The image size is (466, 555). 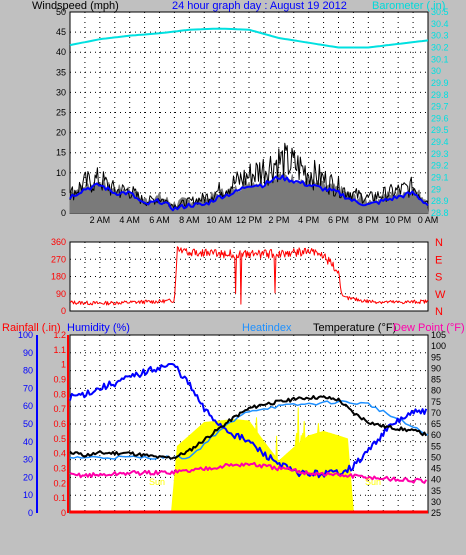 I want to click on time-tick-label: 6 AM, so click(x=159, y=220).